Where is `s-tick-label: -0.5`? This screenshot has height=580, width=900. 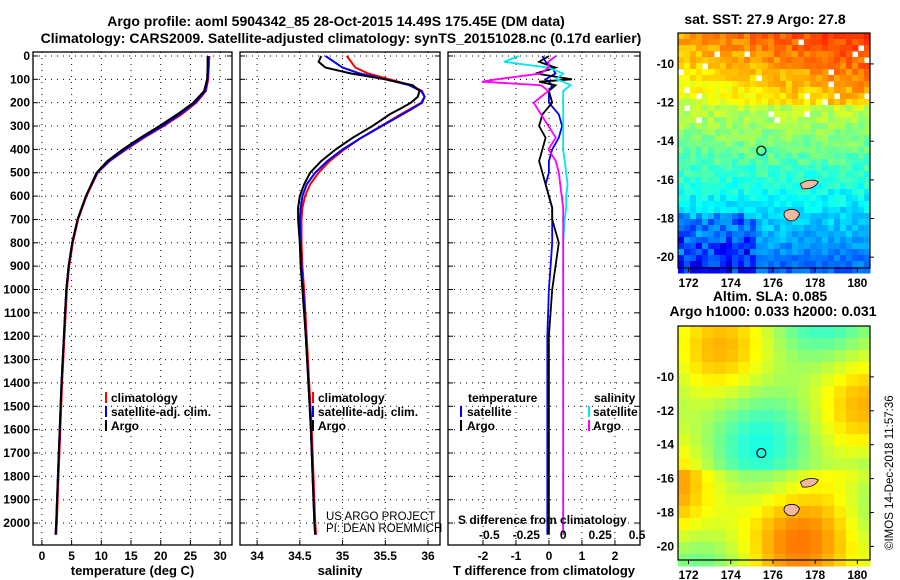
s-tick-label: -0.5 is located at coordinates (489, 535).